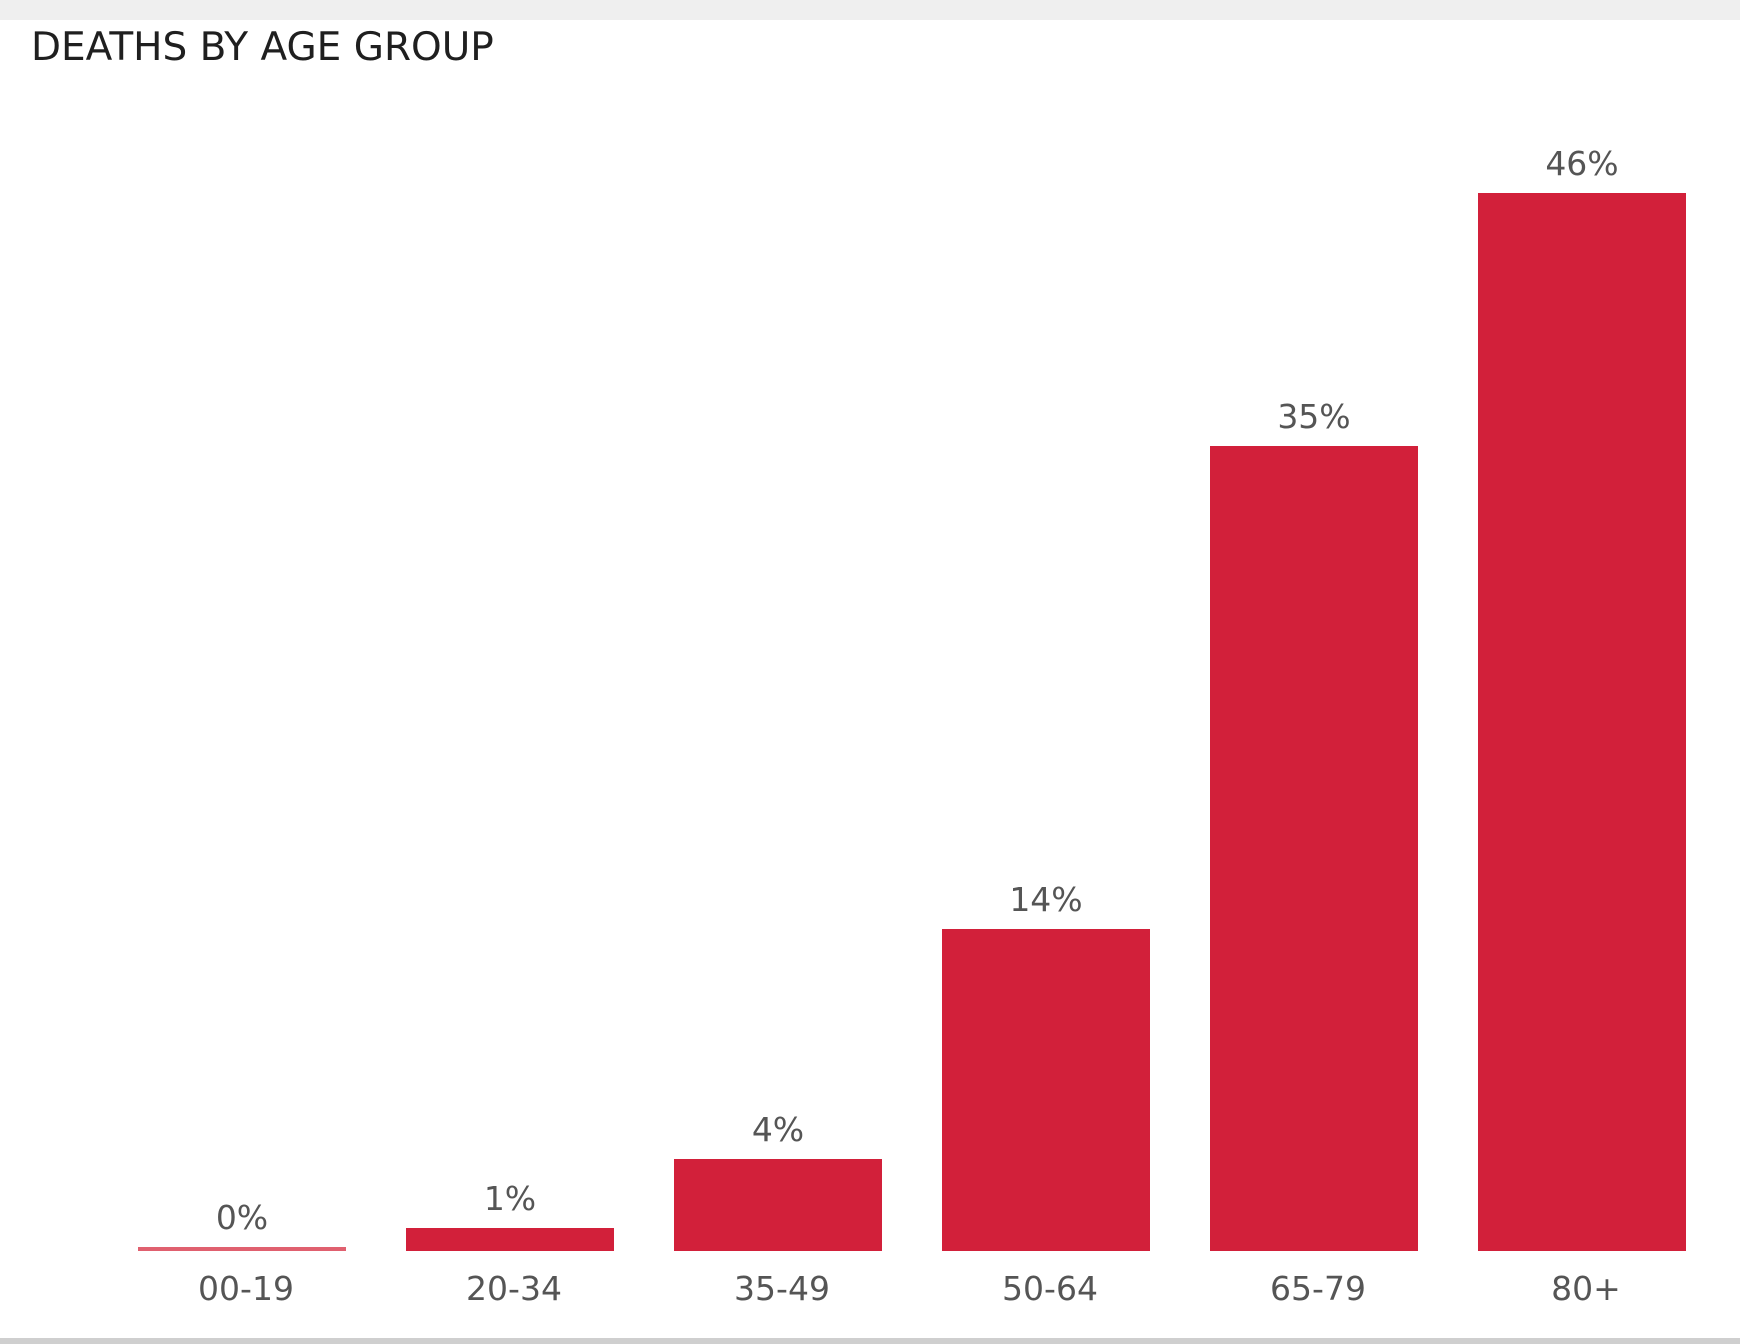 This screenshot has width=1740, height=1344. I want to click on panel-bottom-border, so click(870, 1341).